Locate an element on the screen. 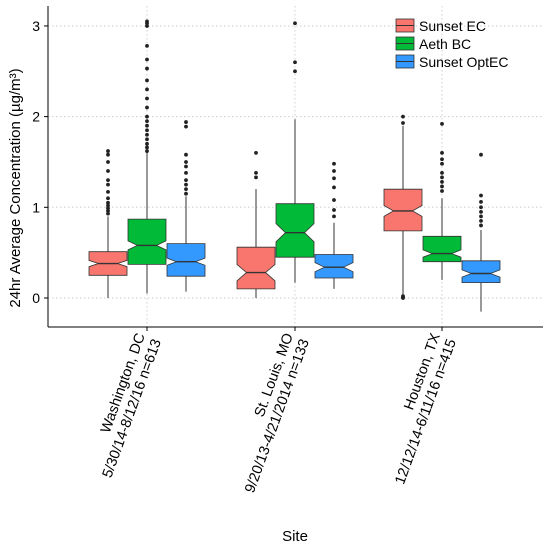  y-tick-label: 1 is located at coordinates (36, 207).